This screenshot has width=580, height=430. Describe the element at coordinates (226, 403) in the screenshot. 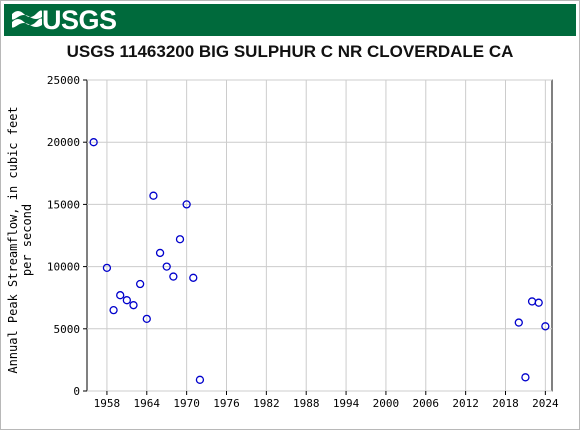

I see `x-tick-label: 1976` at that location.